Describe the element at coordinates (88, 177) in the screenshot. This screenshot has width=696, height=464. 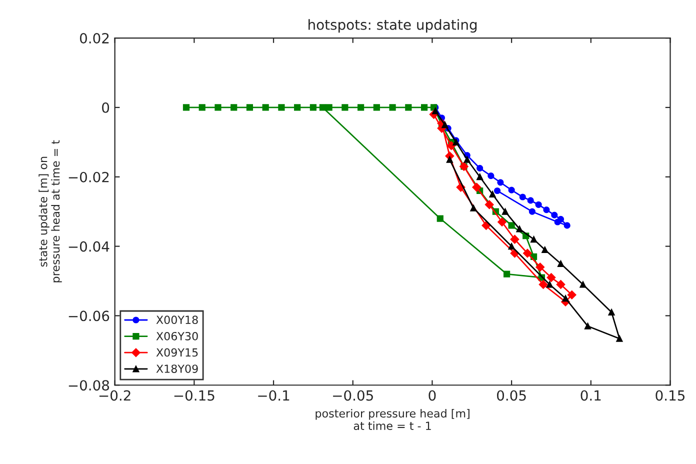
I see `y-tick-label: −0.02` at that location.